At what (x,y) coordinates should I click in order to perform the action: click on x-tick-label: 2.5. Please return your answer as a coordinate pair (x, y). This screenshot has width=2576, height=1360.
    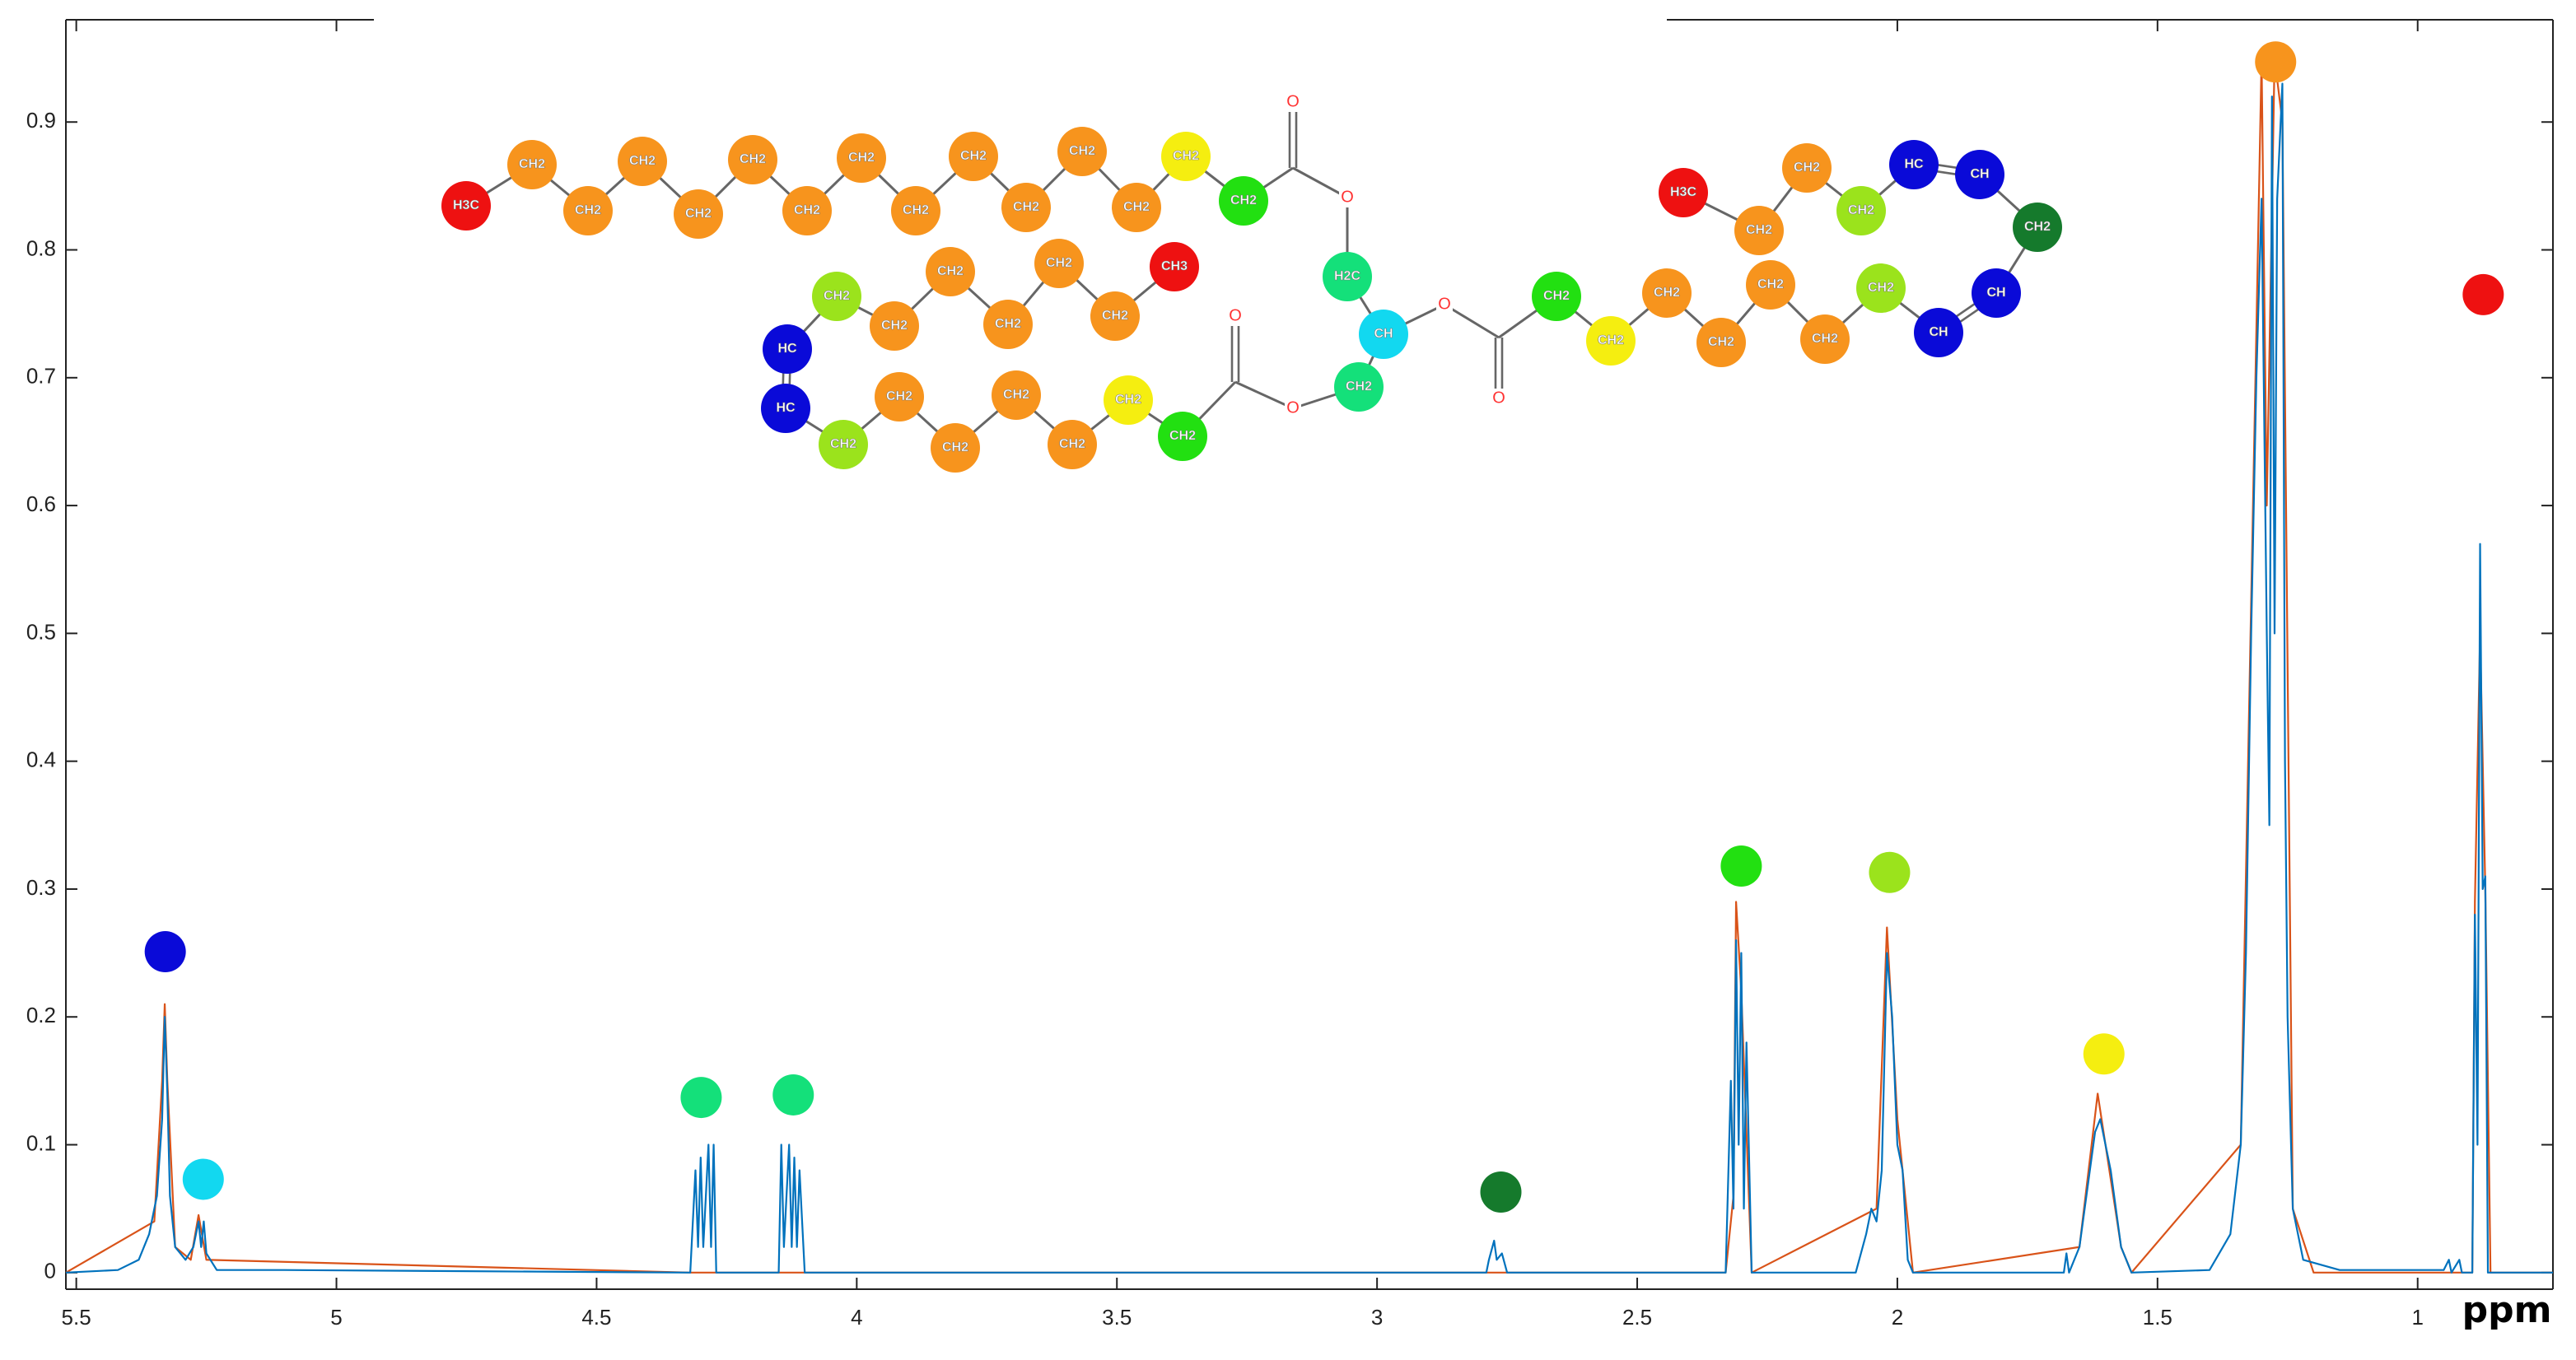
    Looking at the image, I should click on (1637, 1317).